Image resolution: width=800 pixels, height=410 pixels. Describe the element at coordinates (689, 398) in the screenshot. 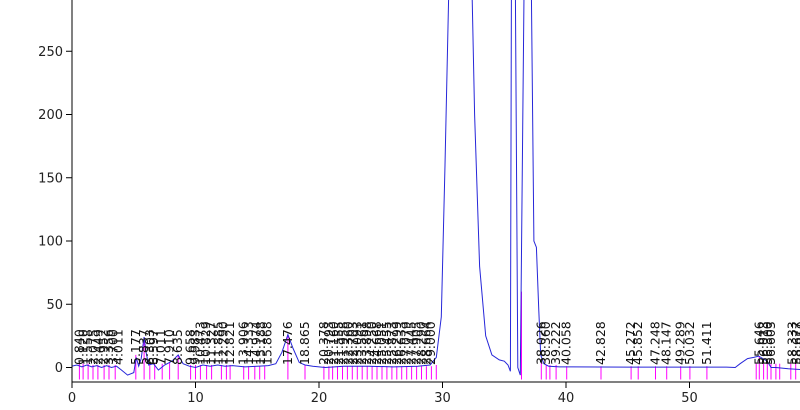

I see `x-tick-label: 50` at that location.